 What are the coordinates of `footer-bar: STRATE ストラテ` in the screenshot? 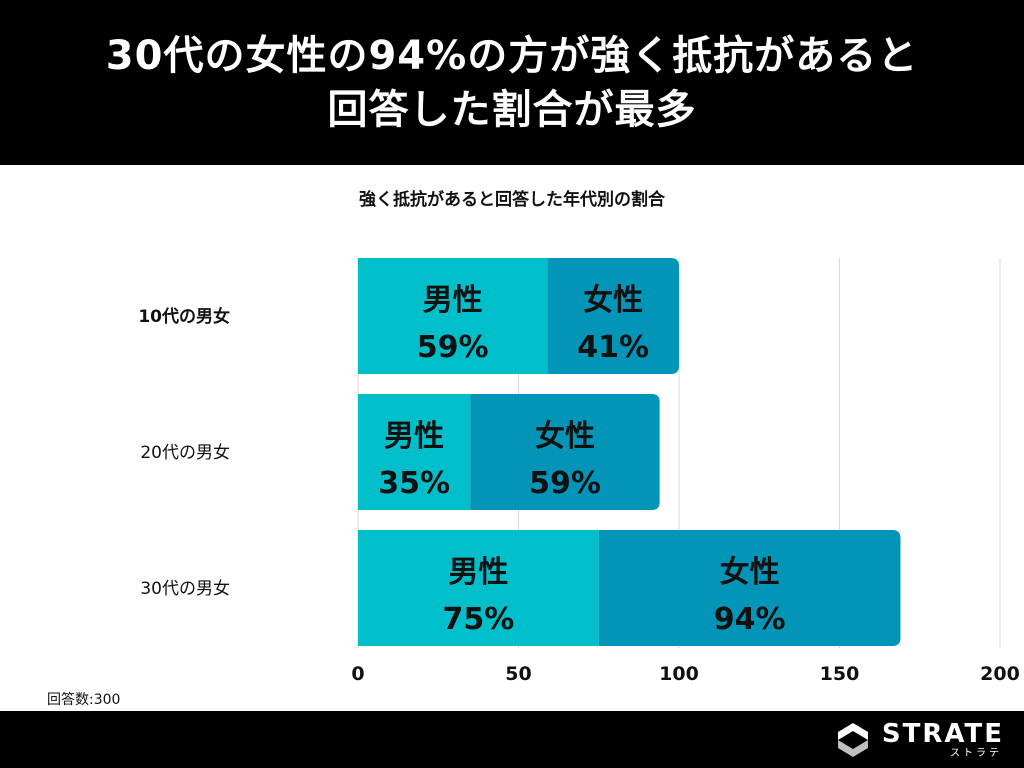 It's located at (512, 739).